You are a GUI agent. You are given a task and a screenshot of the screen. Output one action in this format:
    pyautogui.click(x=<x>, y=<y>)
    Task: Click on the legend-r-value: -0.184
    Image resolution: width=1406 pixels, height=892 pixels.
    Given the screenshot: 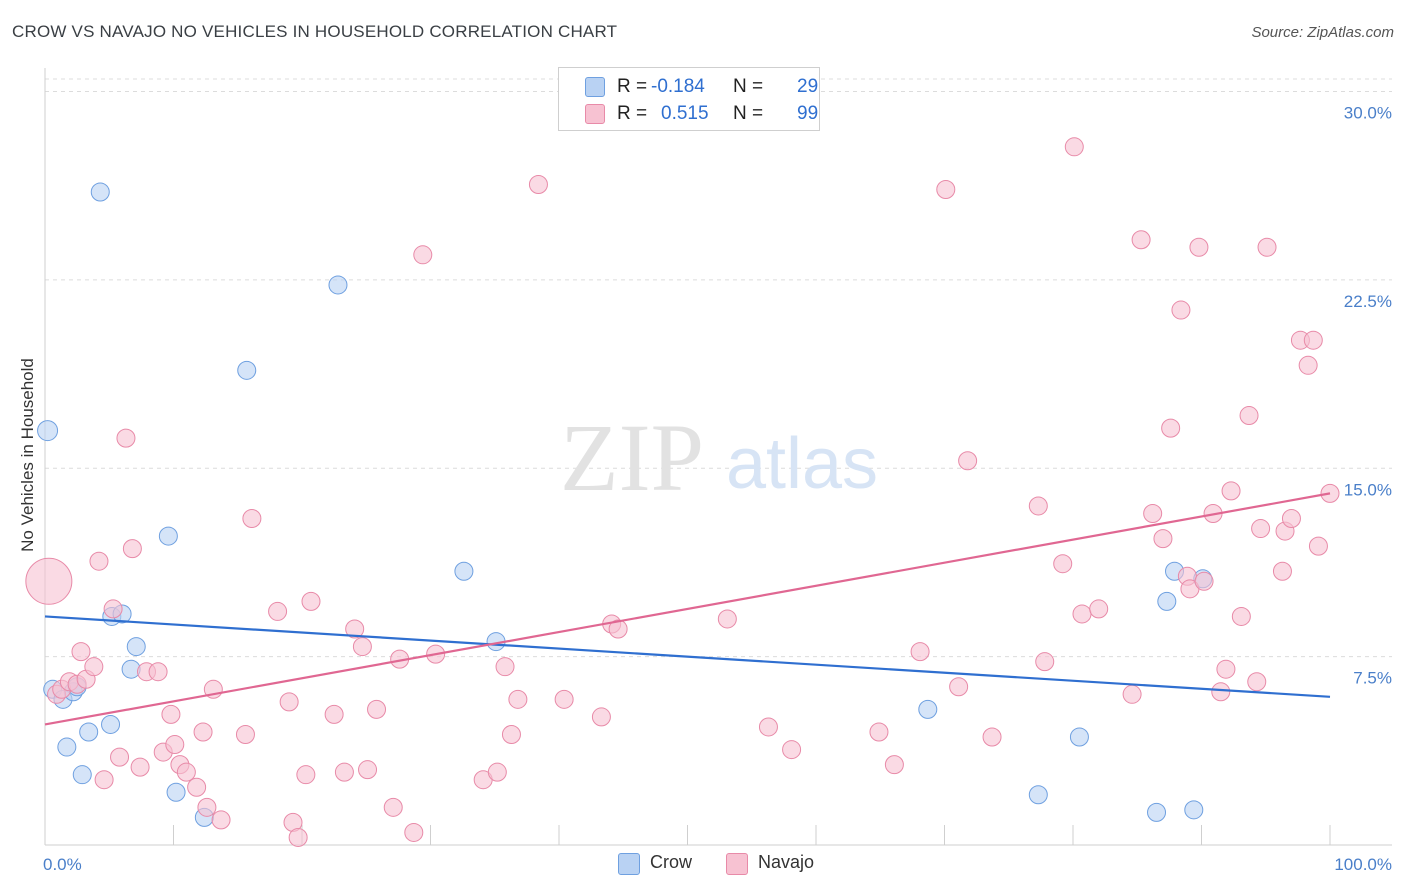 What is the action you would take?
    pyautogui.click(x=678, y=86)
    